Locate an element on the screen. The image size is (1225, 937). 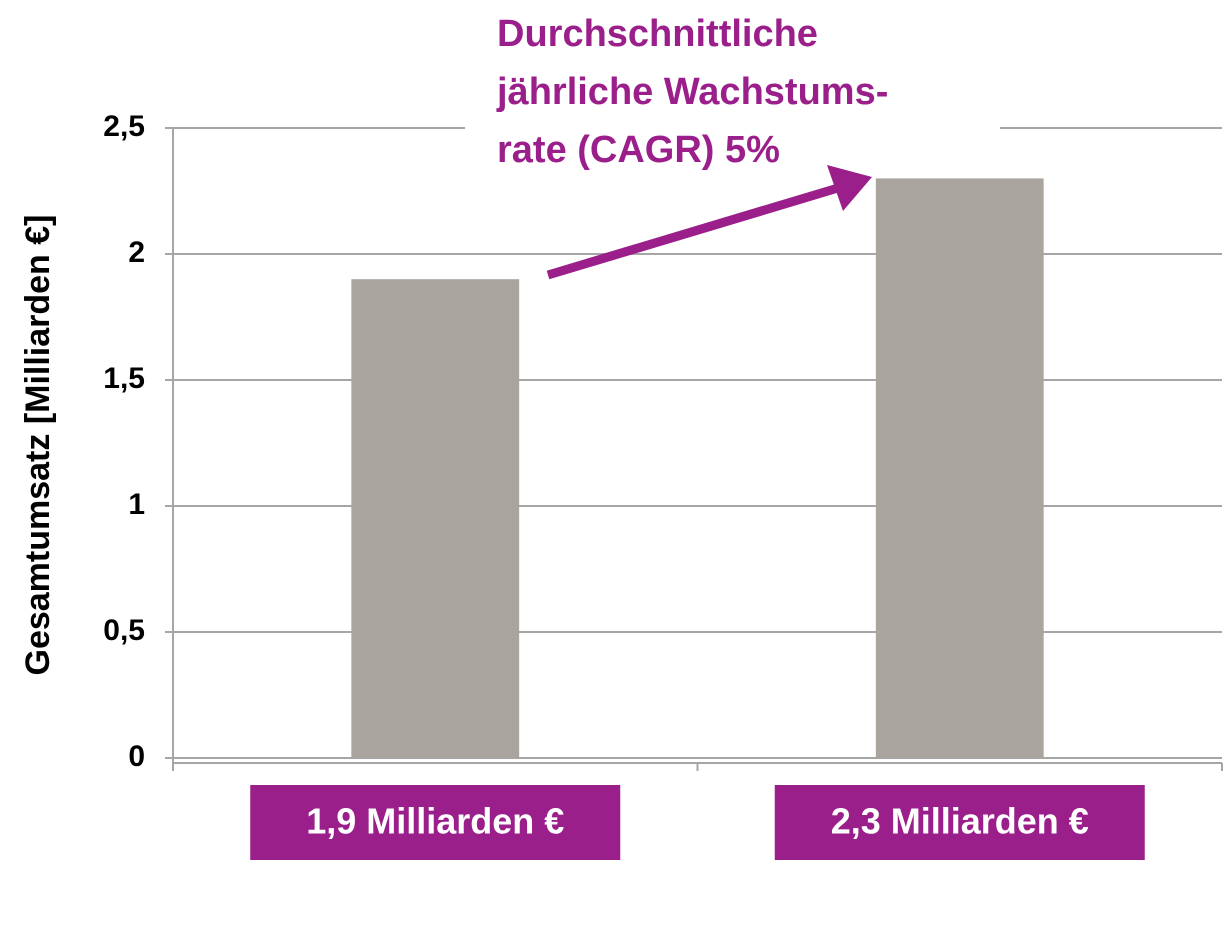
annotation: rate (CAGR) 5% is located at coordinates (638, 150).